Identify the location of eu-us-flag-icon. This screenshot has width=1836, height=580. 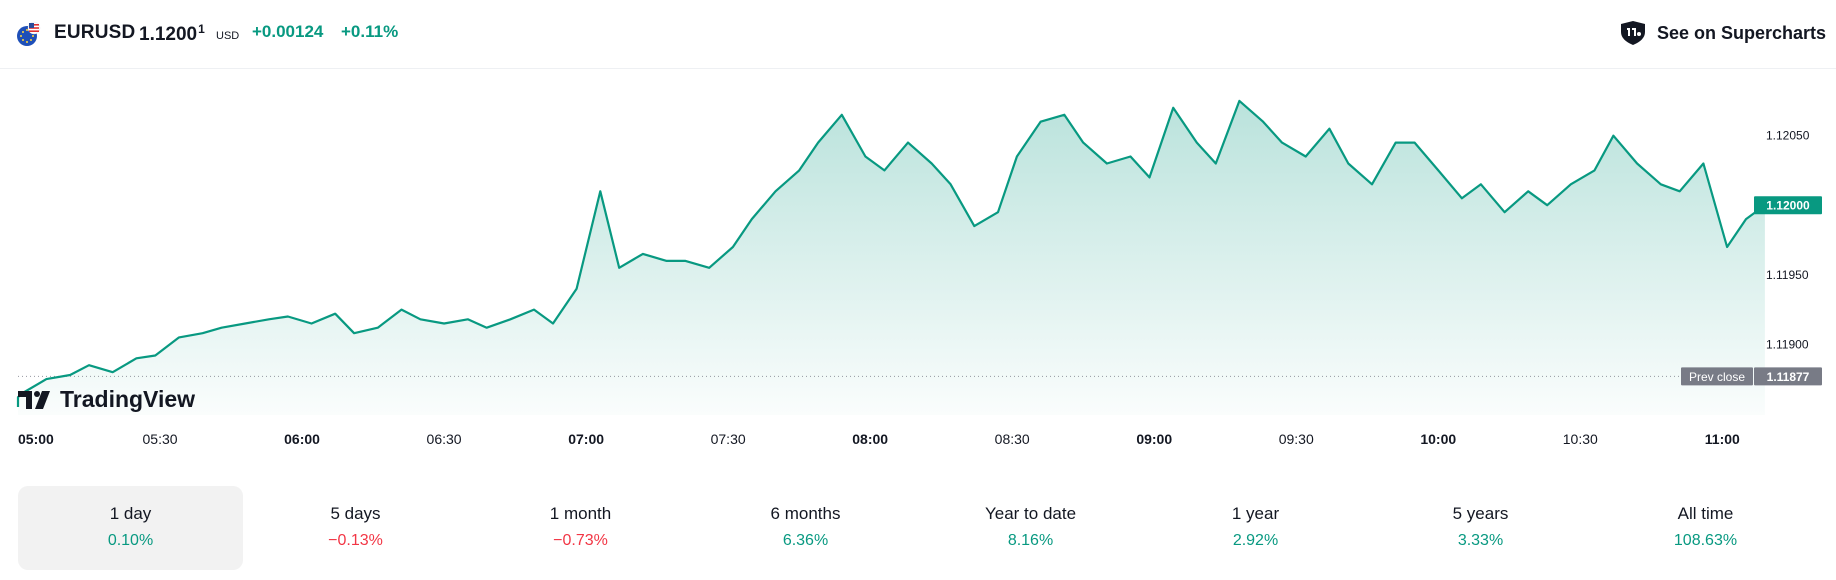
(29, 33).